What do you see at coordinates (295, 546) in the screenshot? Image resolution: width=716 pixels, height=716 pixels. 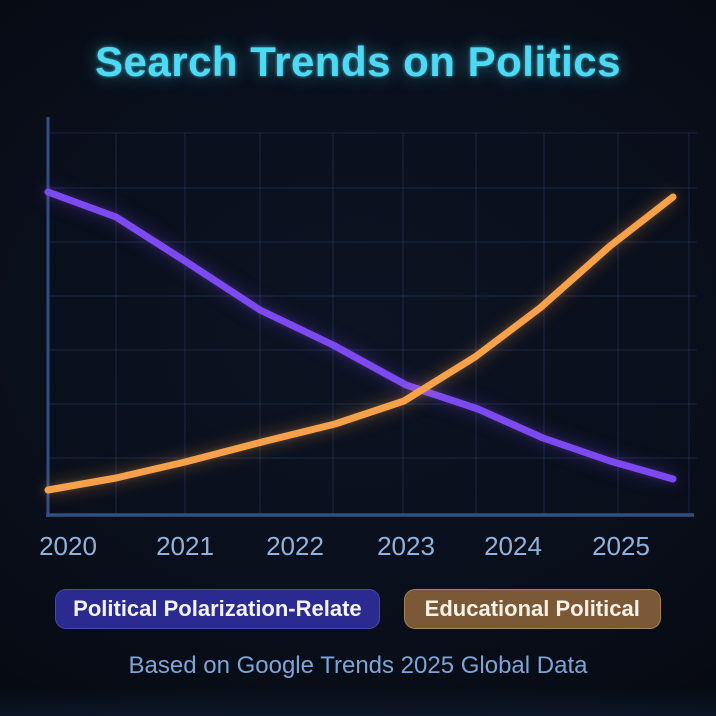 I see `x-tick-label-2022: 2022` at bounding box center [295, 546].